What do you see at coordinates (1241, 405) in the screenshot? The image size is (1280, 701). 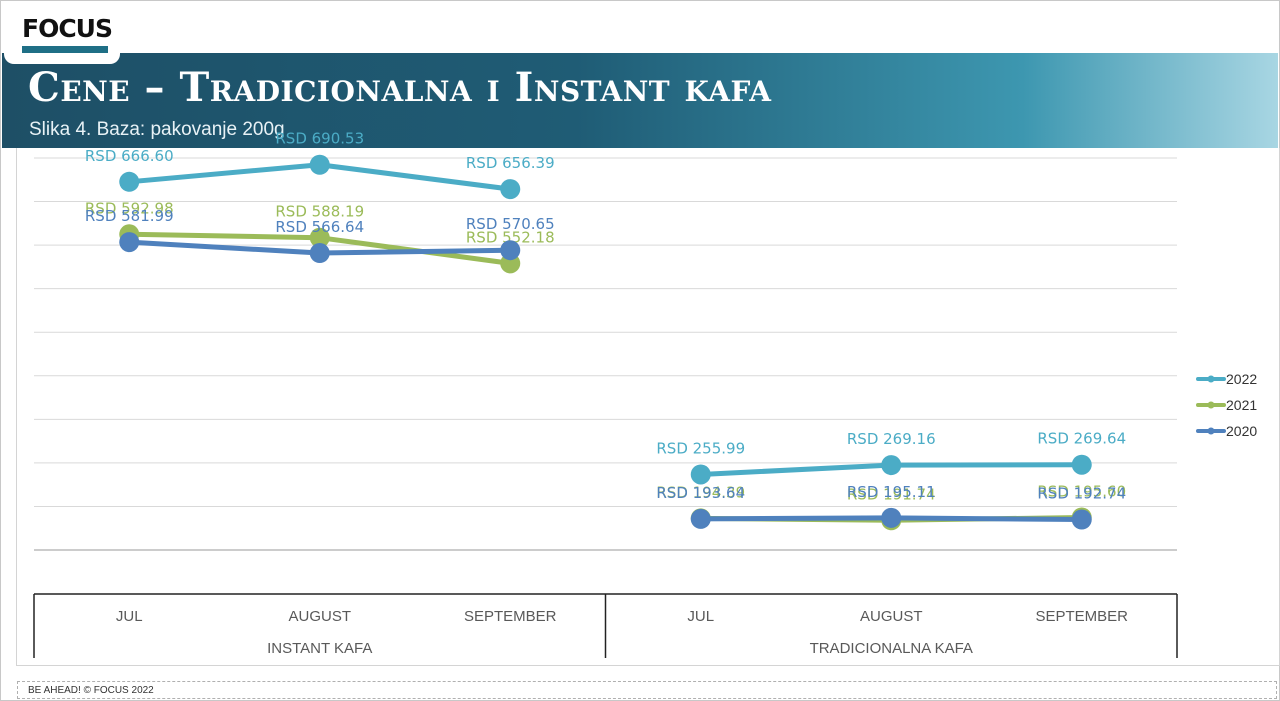 I see `legend-label-2021: 2021` at bounding box center [1241, 405].